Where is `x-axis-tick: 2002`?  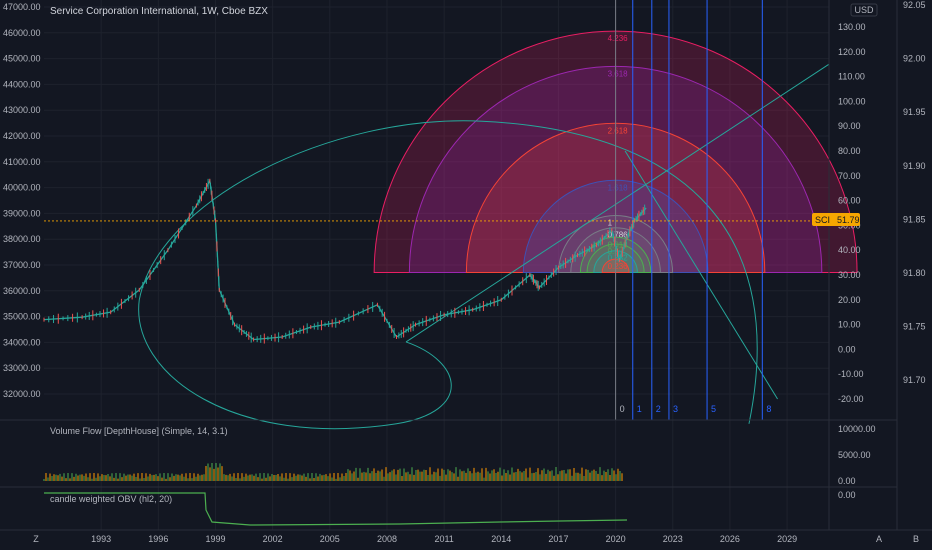 x-axis-tick: 2002 is located at coordinates (273, 539).